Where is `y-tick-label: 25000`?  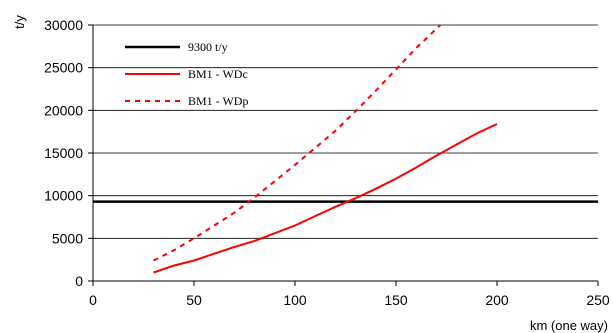 y-tick-label: 25000 is located at coordinates (63, 68).